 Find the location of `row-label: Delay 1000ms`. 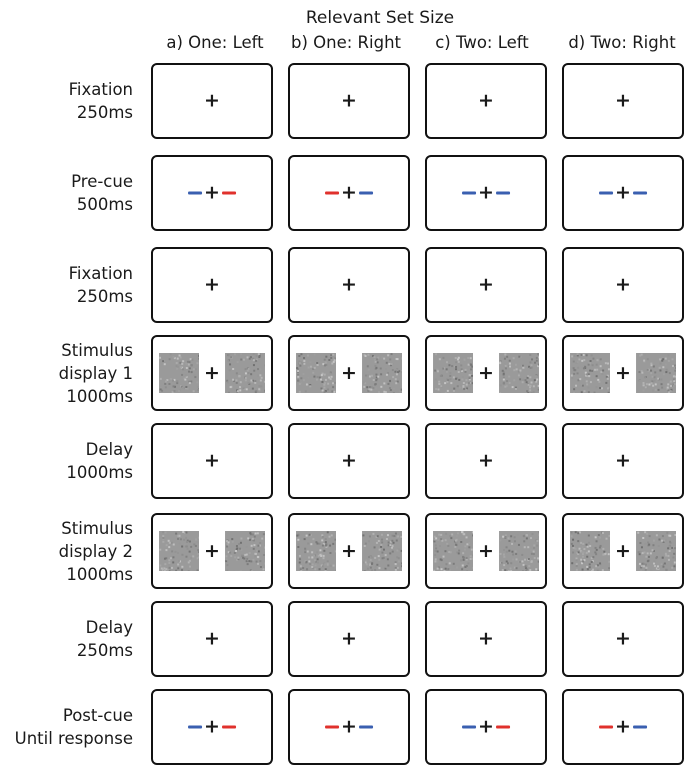

row-label: Delay 1000ms is located at coordinates (99, 461).